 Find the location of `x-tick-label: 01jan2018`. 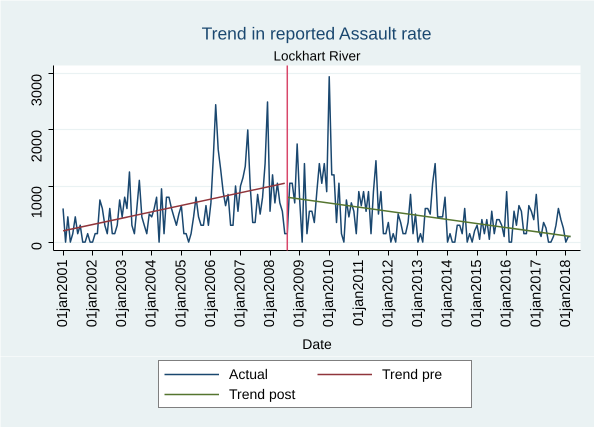

x-tick-label: 01jan2018 is located at coordinates (566, 293).